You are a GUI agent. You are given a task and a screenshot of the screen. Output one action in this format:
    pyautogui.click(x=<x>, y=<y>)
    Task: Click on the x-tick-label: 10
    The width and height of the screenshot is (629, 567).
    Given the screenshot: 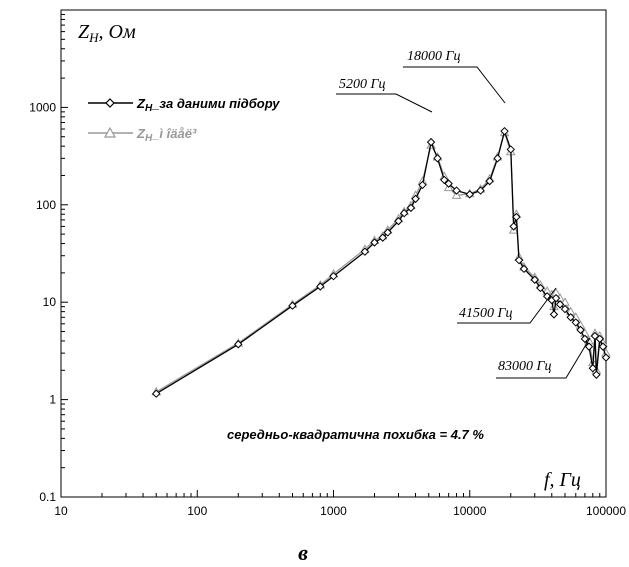 What is the action you would take?
    pyautogui.click(x=61, y=511)
    